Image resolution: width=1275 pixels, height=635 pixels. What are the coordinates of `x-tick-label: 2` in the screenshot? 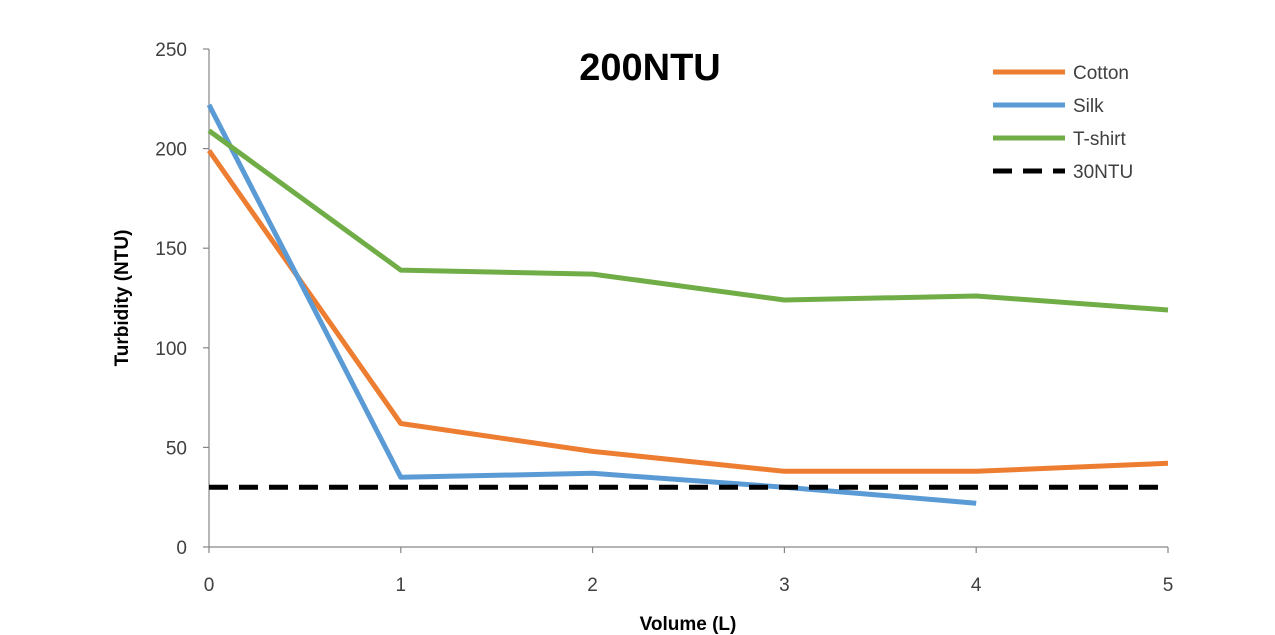 It's located at (592, 585).